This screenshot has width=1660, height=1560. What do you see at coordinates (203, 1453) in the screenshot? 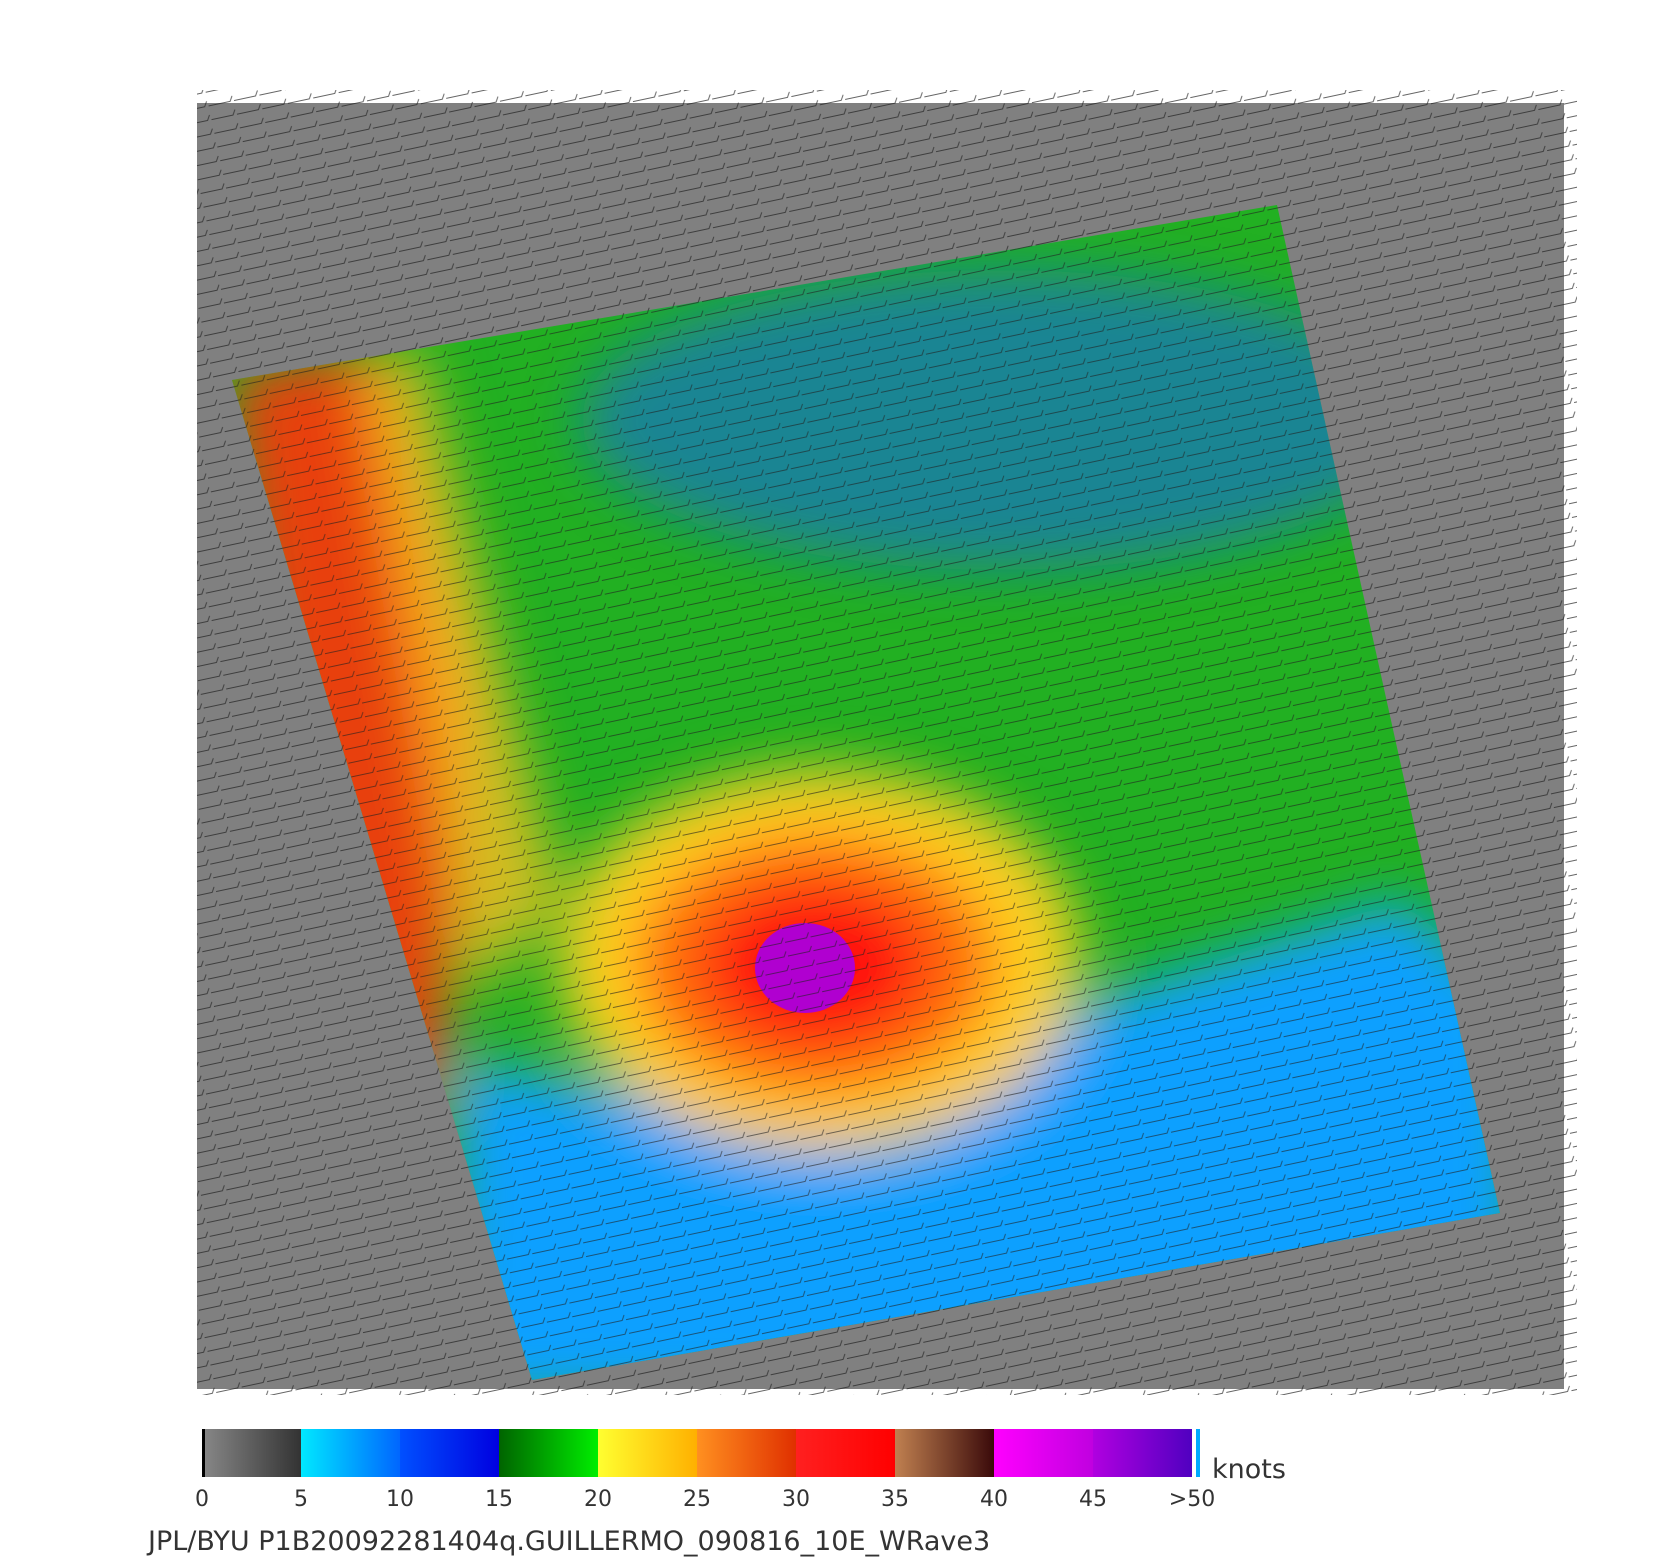
I see `colorbar-edge` at bounding box center [203, 1453].